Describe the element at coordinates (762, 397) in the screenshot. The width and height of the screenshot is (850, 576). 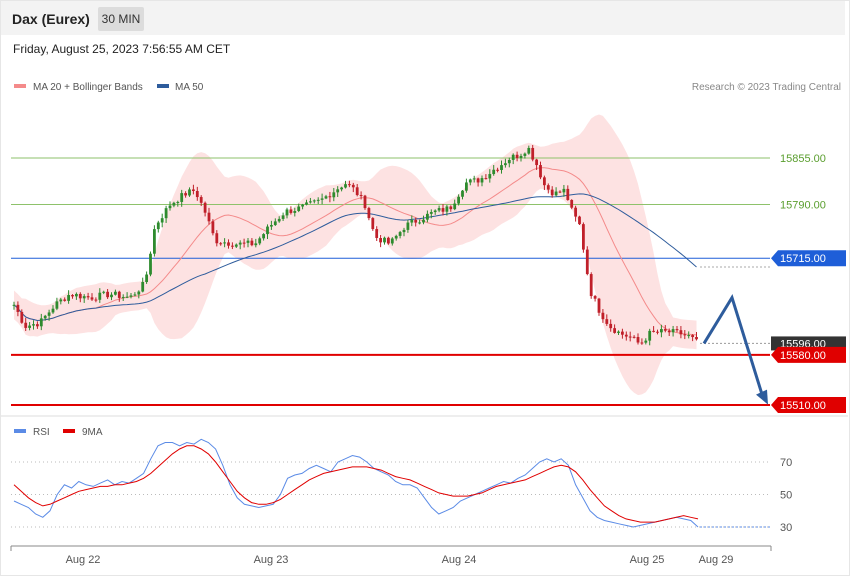
I see `projection-arrowhead` at that location.